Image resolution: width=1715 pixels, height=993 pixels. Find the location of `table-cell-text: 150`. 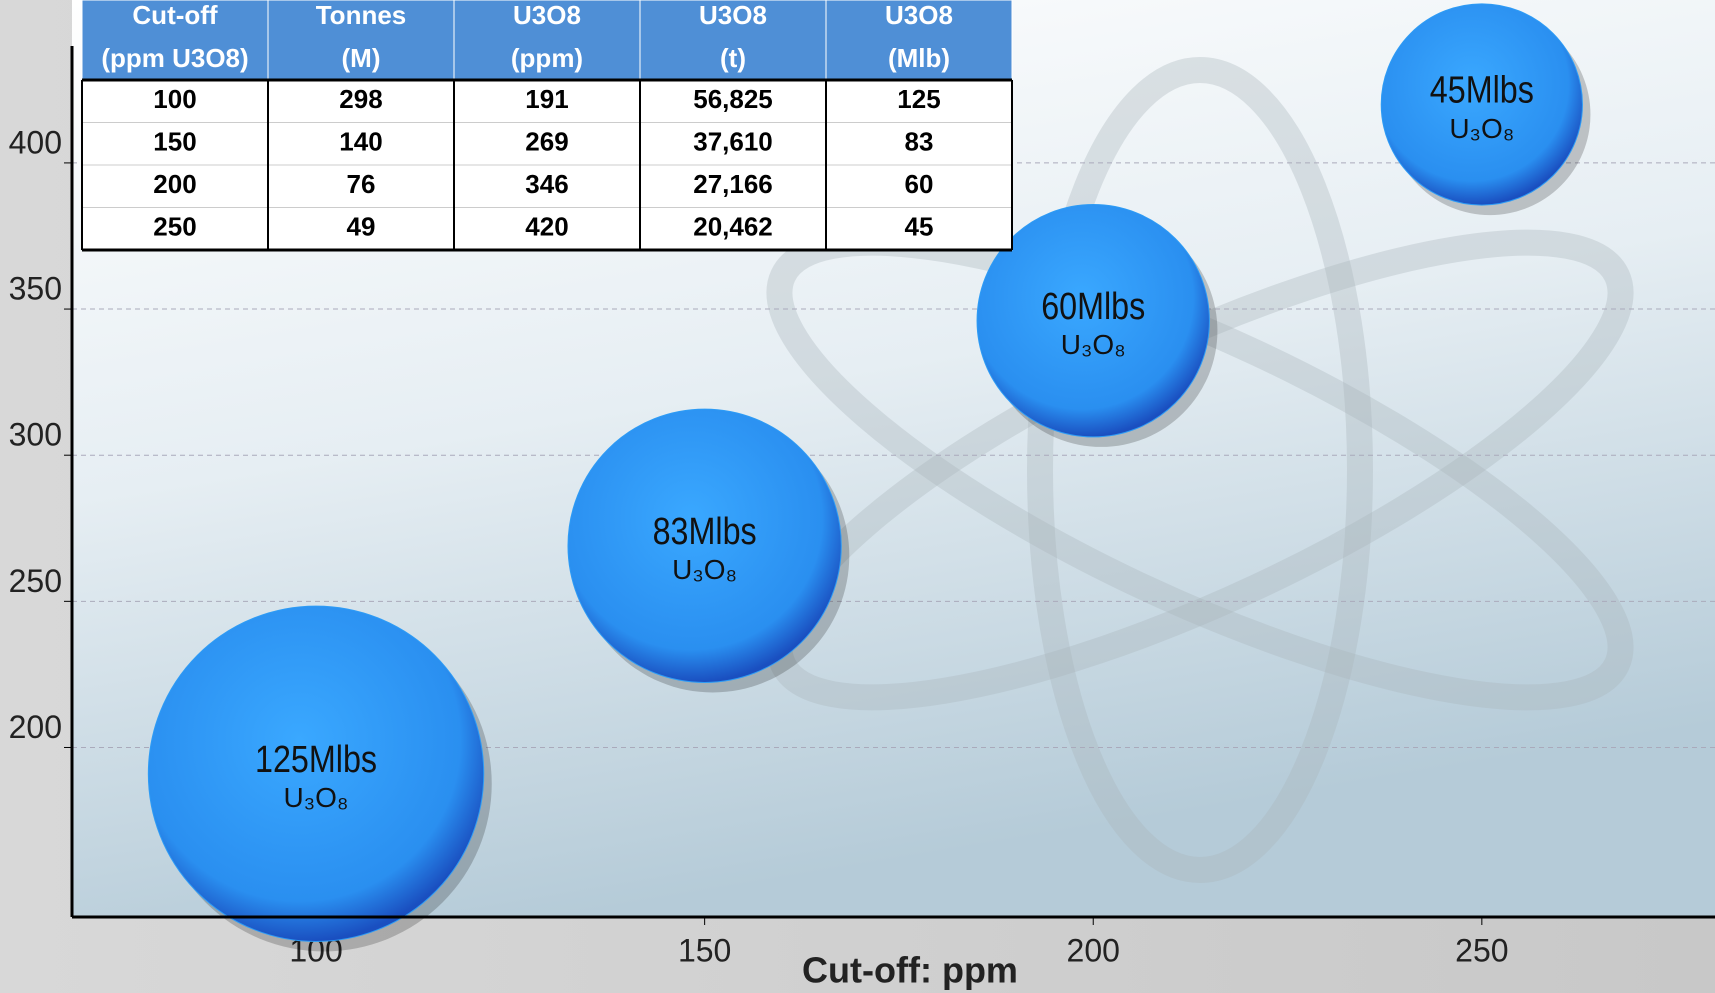

table-cell-text: 150 is located at coordinates (174, 142).